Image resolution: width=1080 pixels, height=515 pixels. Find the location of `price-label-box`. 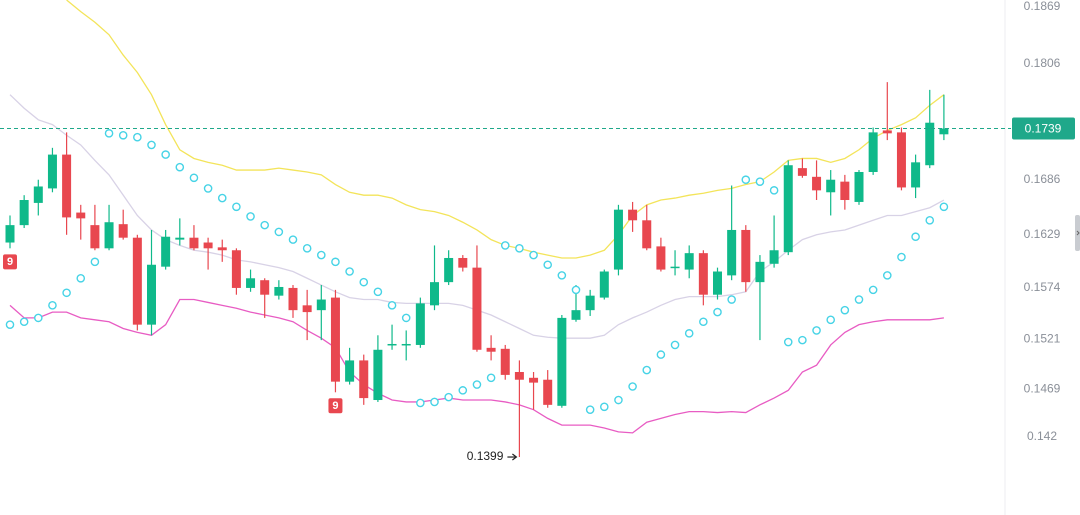

price-label-box is located at coordinates (1043, 128).